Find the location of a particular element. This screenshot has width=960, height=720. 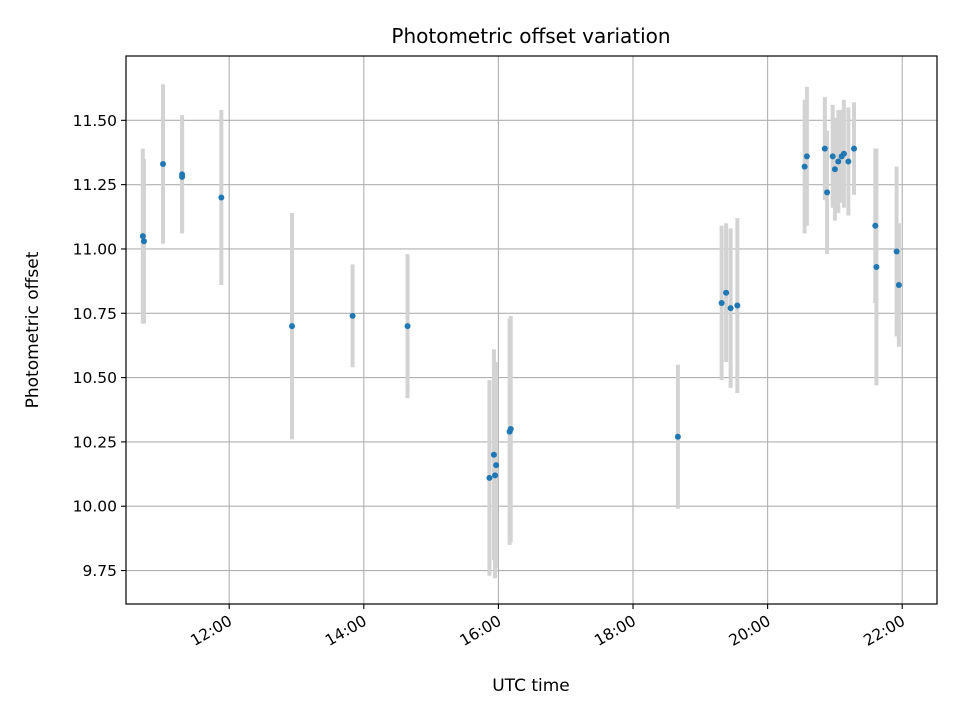

y-tick-label: 9.75 is located at coordinates (99, 571).